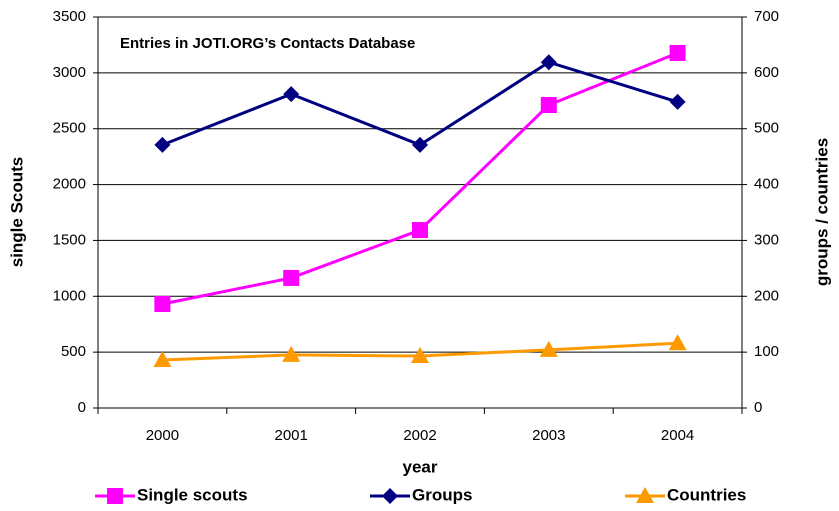 This screenshot has height=511, width=839. I want to click on y-tick-label: 2000, so click(69, 184).